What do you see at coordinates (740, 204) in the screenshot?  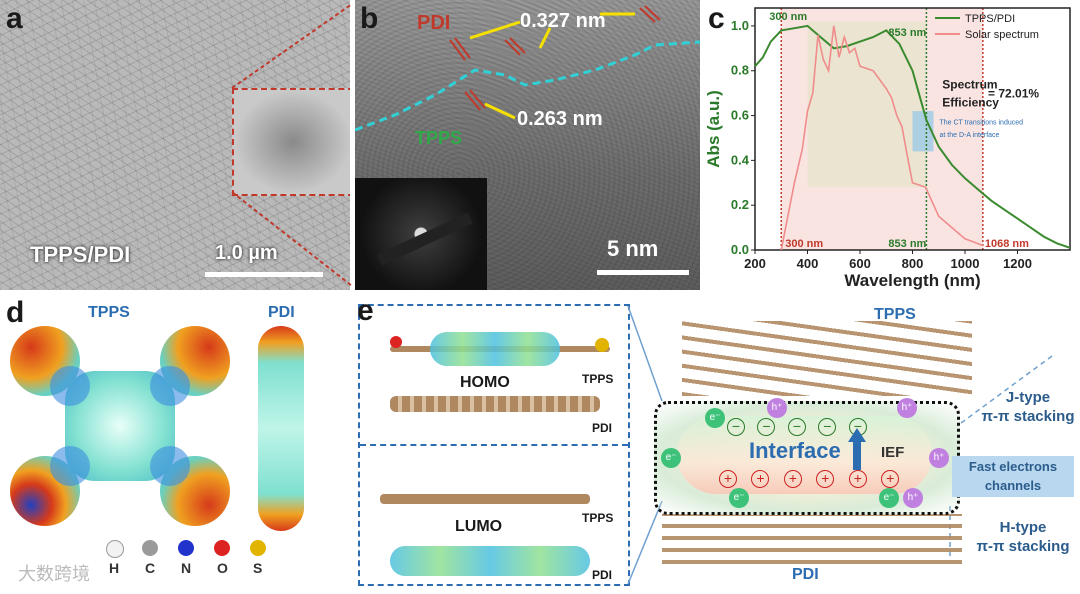 I see `y-tick-label-1: 0.2` at bounding box center [740, 204].